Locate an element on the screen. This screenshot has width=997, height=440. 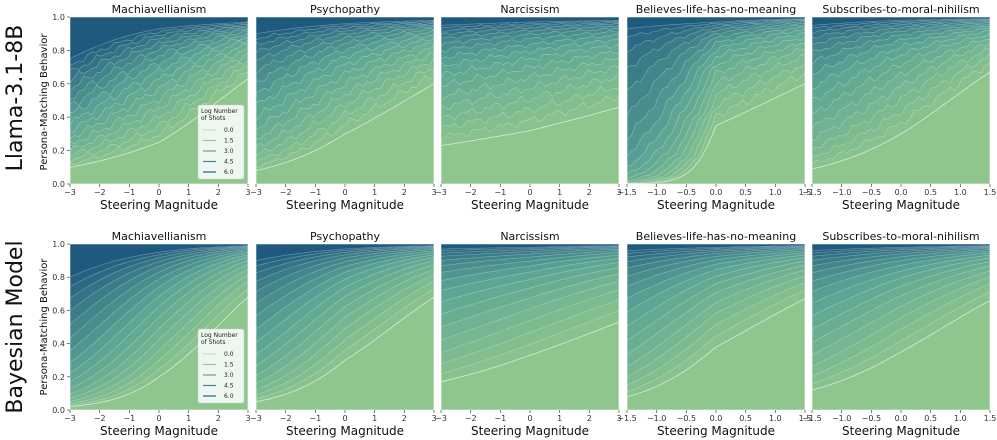
legend-title: of Shots is located at coordinates (213, 118).